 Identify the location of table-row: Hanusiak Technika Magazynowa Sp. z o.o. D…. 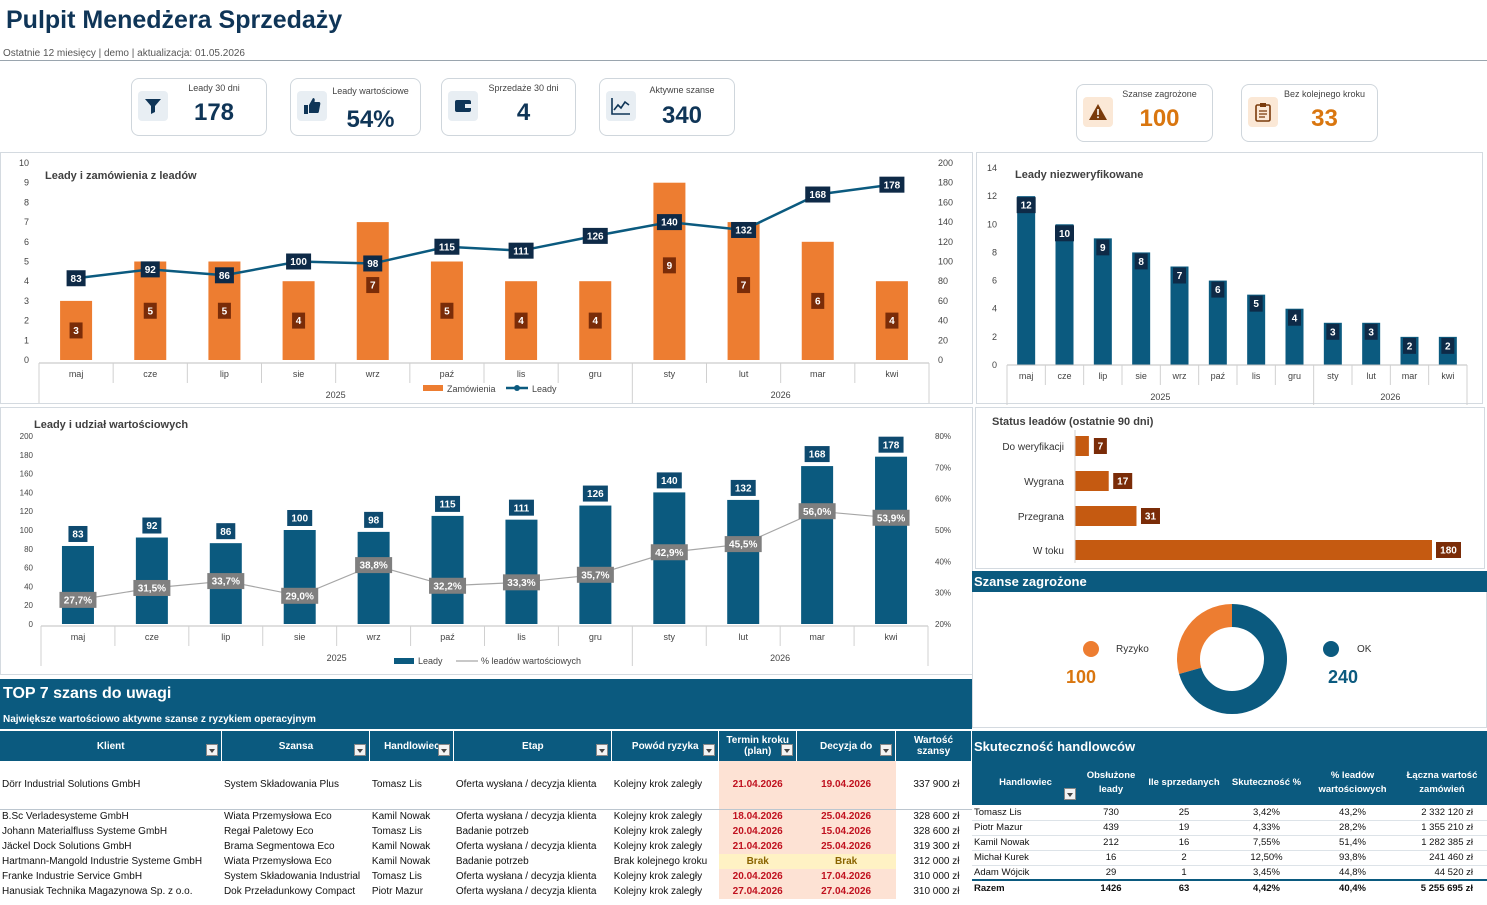
(486, 891).